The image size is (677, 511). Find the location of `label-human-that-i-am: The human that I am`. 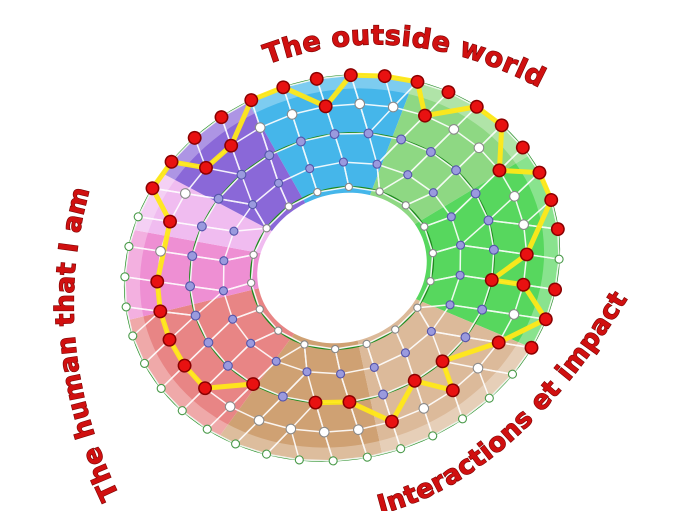

label-human-that-i-am: The human that I am is located at coordinates (88, 345).